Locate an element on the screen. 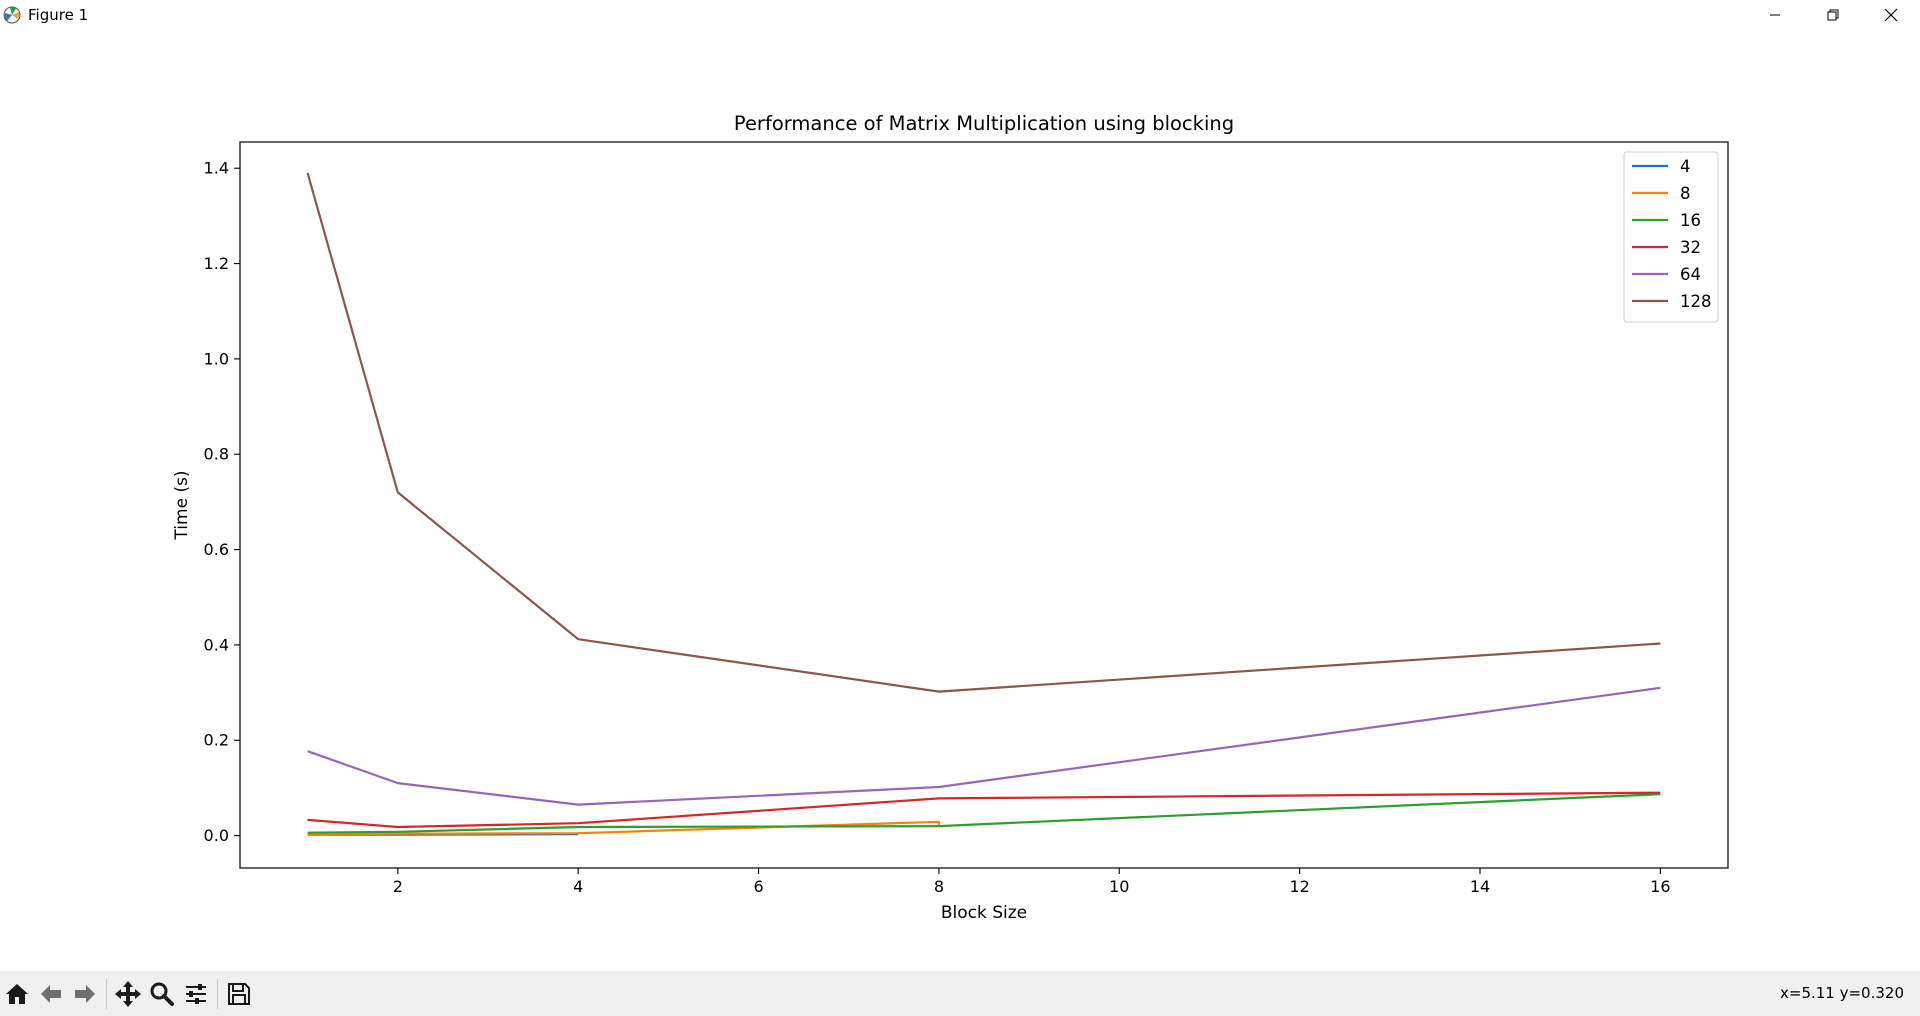 This screenshot has width=1920, height=1016. close-icon is located at coordinates (1891, 14).